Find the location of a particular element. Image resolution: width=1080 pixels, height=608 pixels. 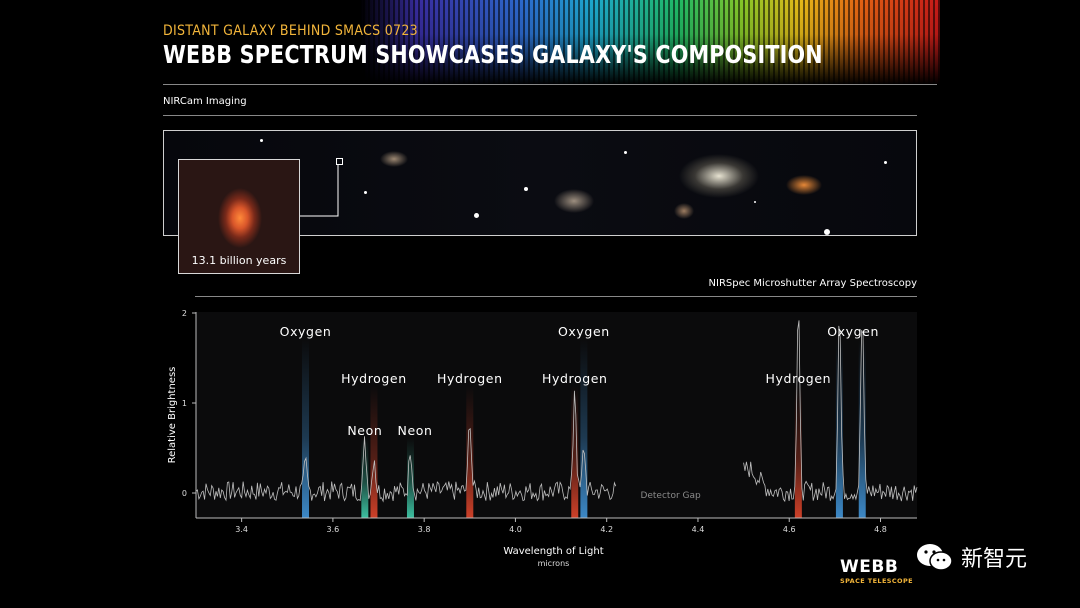

nircam-section-label: NIRCam Imaging is located at coordinates (205, 101).